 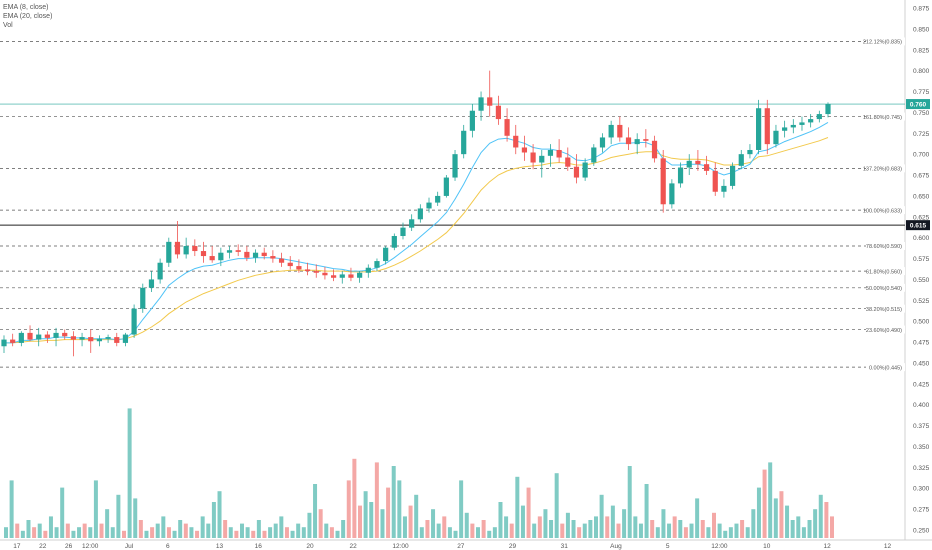 What do you see at coordinates (921, 280) in the screenshot?
I see `y-tick-label: 0.550` at bounding box center [921, 280].